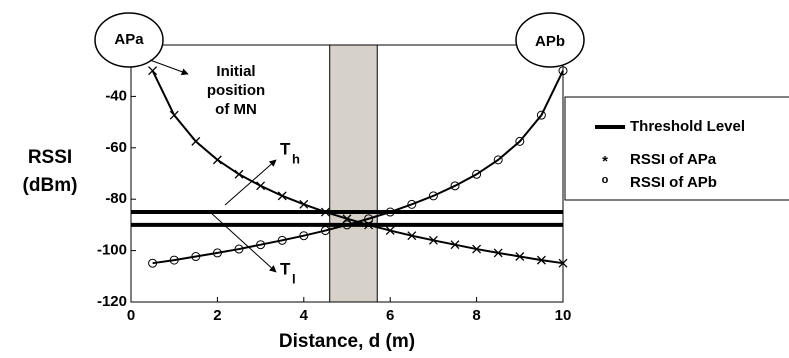 This screenshot has height=358, width=789. I want to click on y-tick-label: -80, so click(116, 198).